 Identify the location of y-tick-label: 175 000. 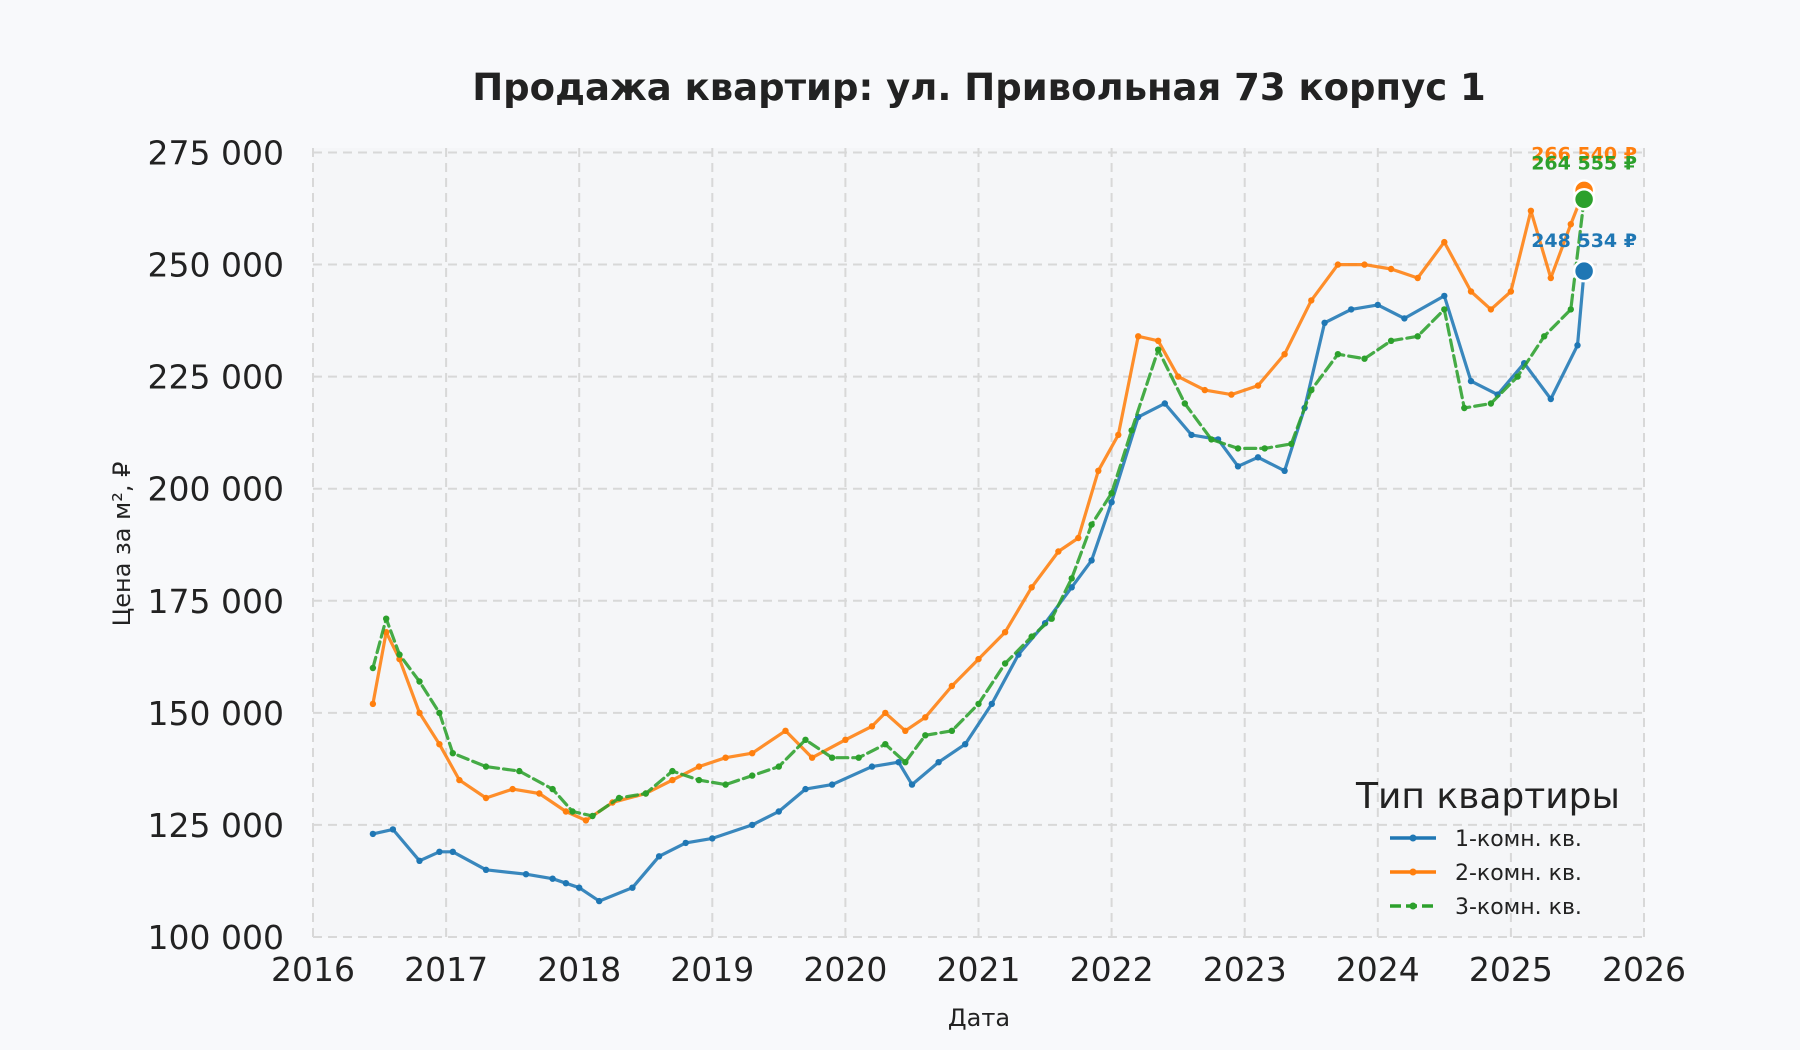
(216, 601).